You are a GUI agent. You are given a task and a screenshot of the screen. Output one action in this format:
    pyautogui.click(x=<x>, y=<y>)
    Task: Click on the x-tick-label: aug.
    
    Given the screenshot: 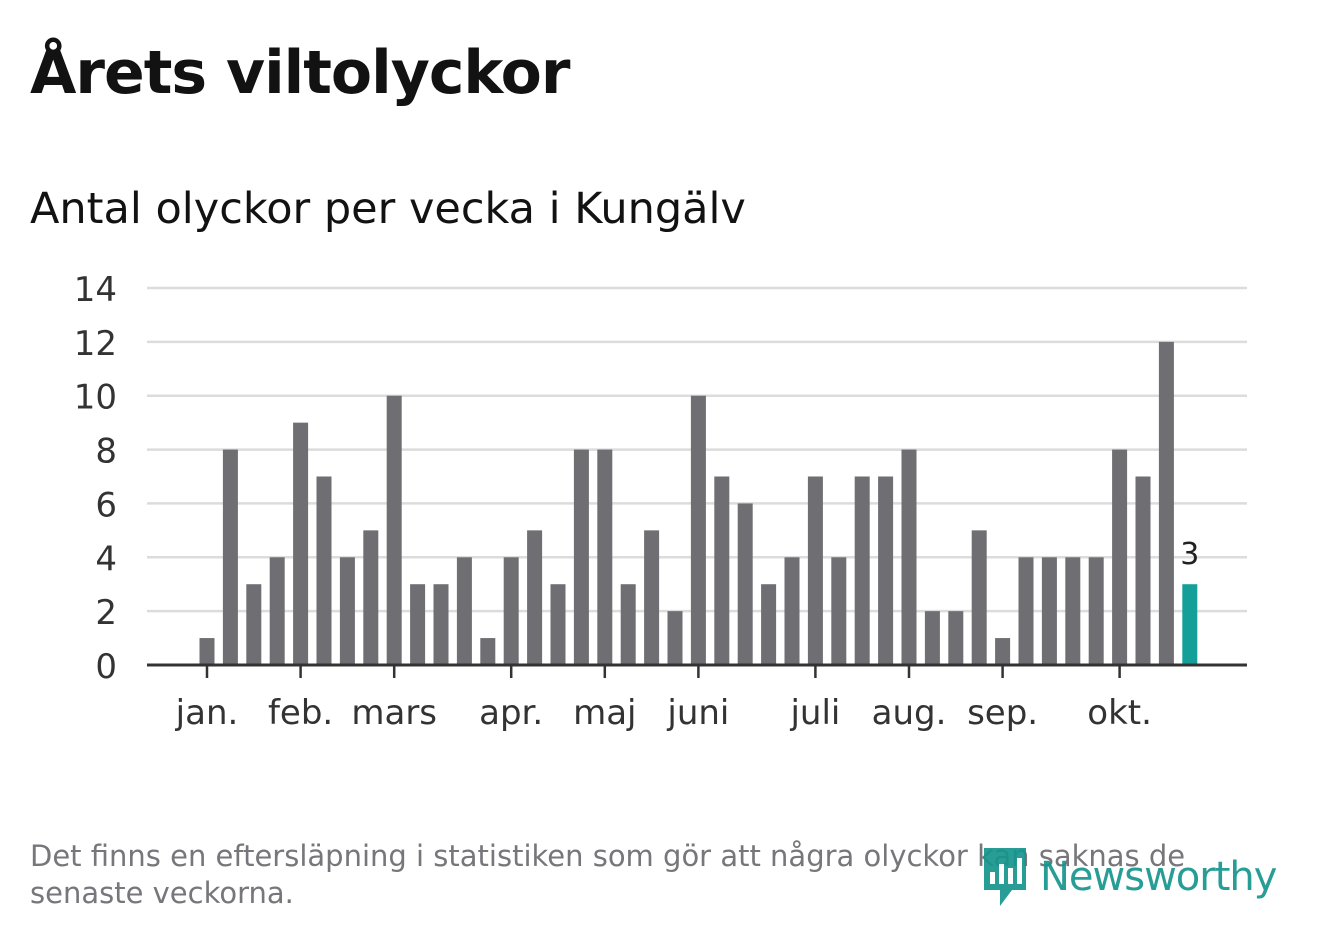 What is the action you would take?
    pyautogui.click(x=909, y=713)
    